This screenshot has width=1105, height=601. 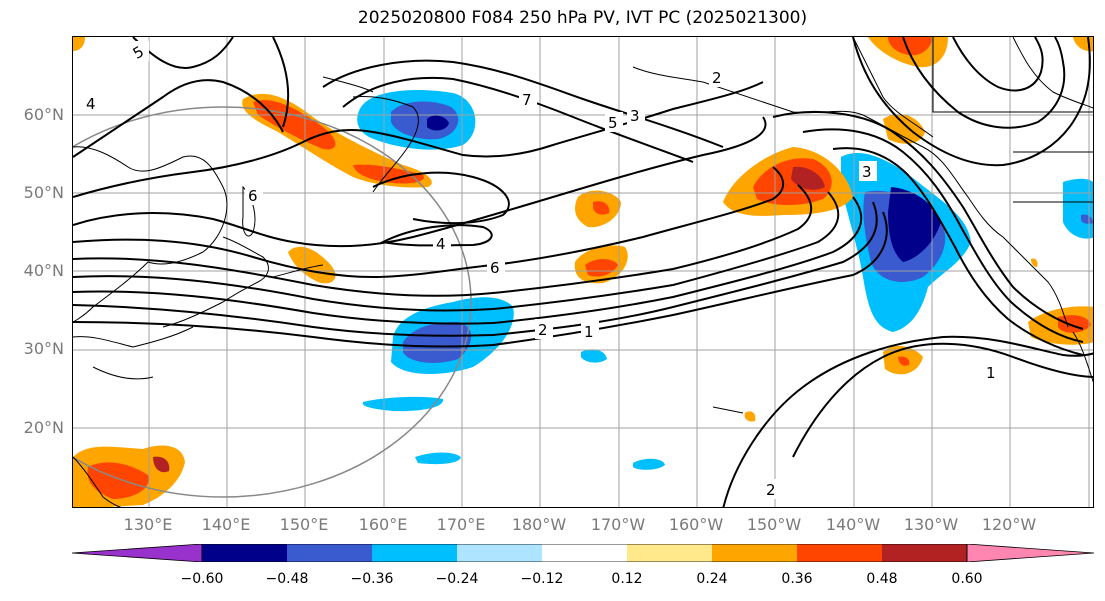 What do you see at coordinates (527, 100) in the screenshot?
I see `contour-label: 7` at bounding box center [527, 100].